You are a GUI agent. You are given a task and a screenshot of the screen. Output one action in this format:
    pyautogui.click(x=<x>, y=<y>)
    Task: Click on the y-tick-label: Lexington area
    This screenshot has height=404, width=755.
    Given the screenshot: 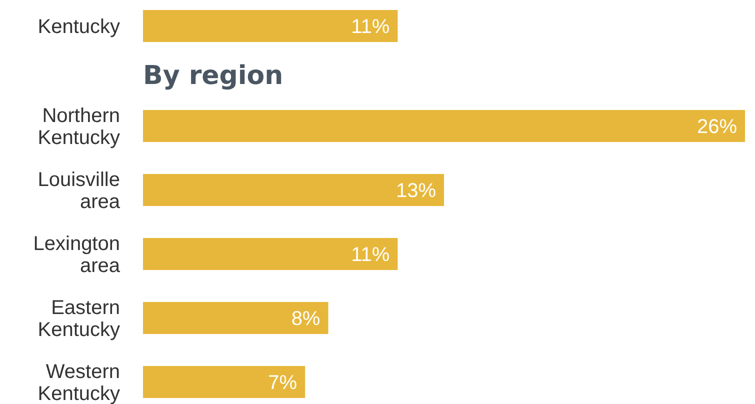 What is the action you would take?
    pyautogui.click(x=77, y=255)
    